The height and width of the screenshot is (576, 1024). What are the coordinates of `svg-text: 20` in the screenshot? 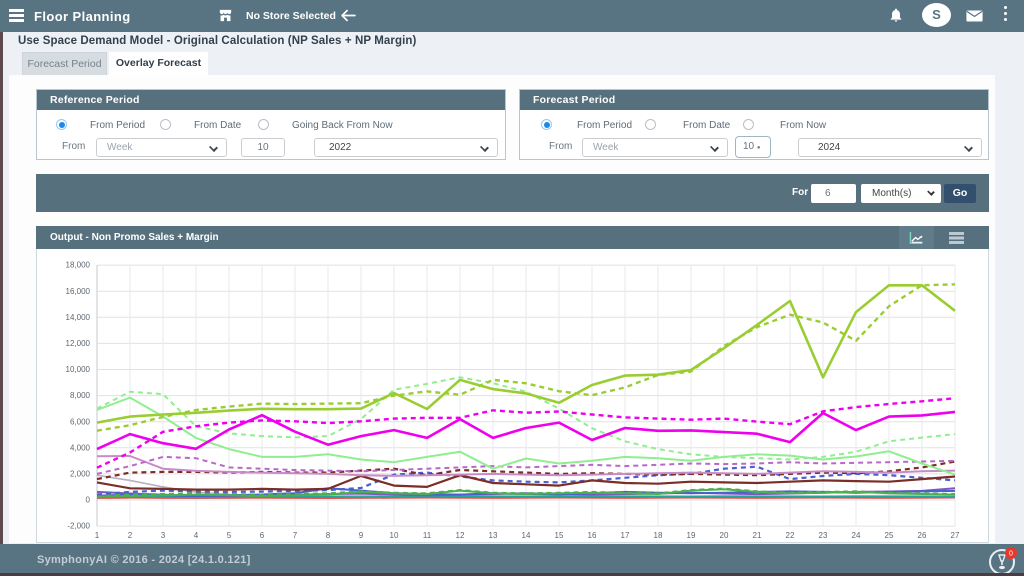 It's located at (724, 535).